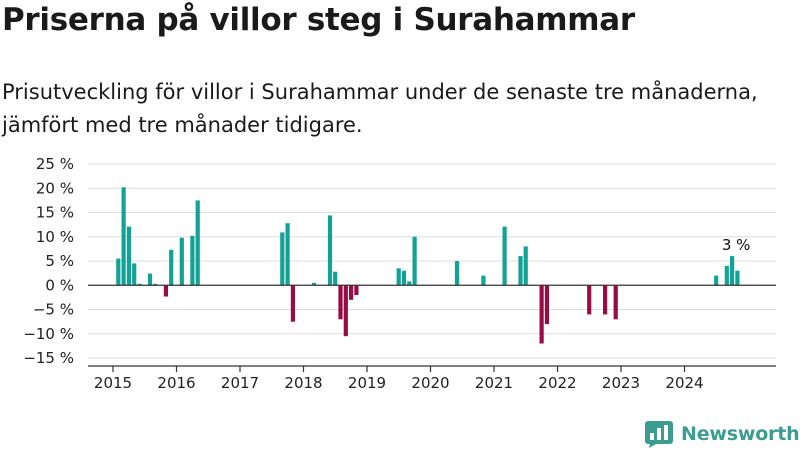 This screenshot has height=450, width=800. I want to click on y-axis-ticks: 25 % 20 % 15 % 10 % 5 % 0 % −5 % −10 % −15 %, so click(48, 261).